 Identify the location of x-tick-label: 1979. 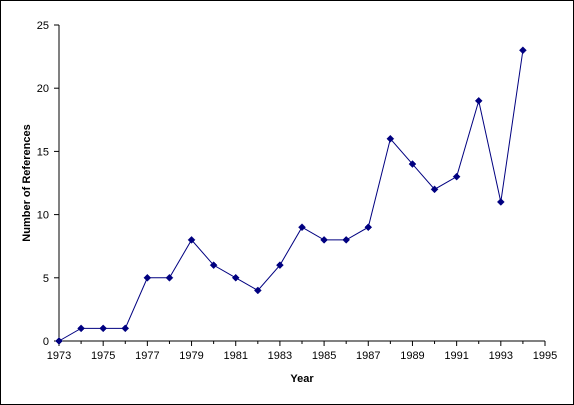
(191, 356).